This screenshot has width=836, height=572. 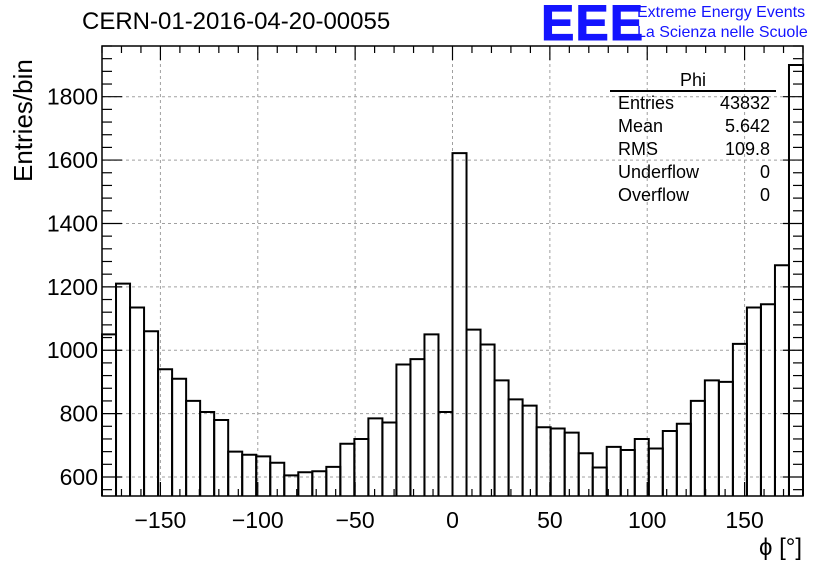 I want to click on eee-caption-line2: La Scienza nelle Scuole, so click(x=722, y=32).